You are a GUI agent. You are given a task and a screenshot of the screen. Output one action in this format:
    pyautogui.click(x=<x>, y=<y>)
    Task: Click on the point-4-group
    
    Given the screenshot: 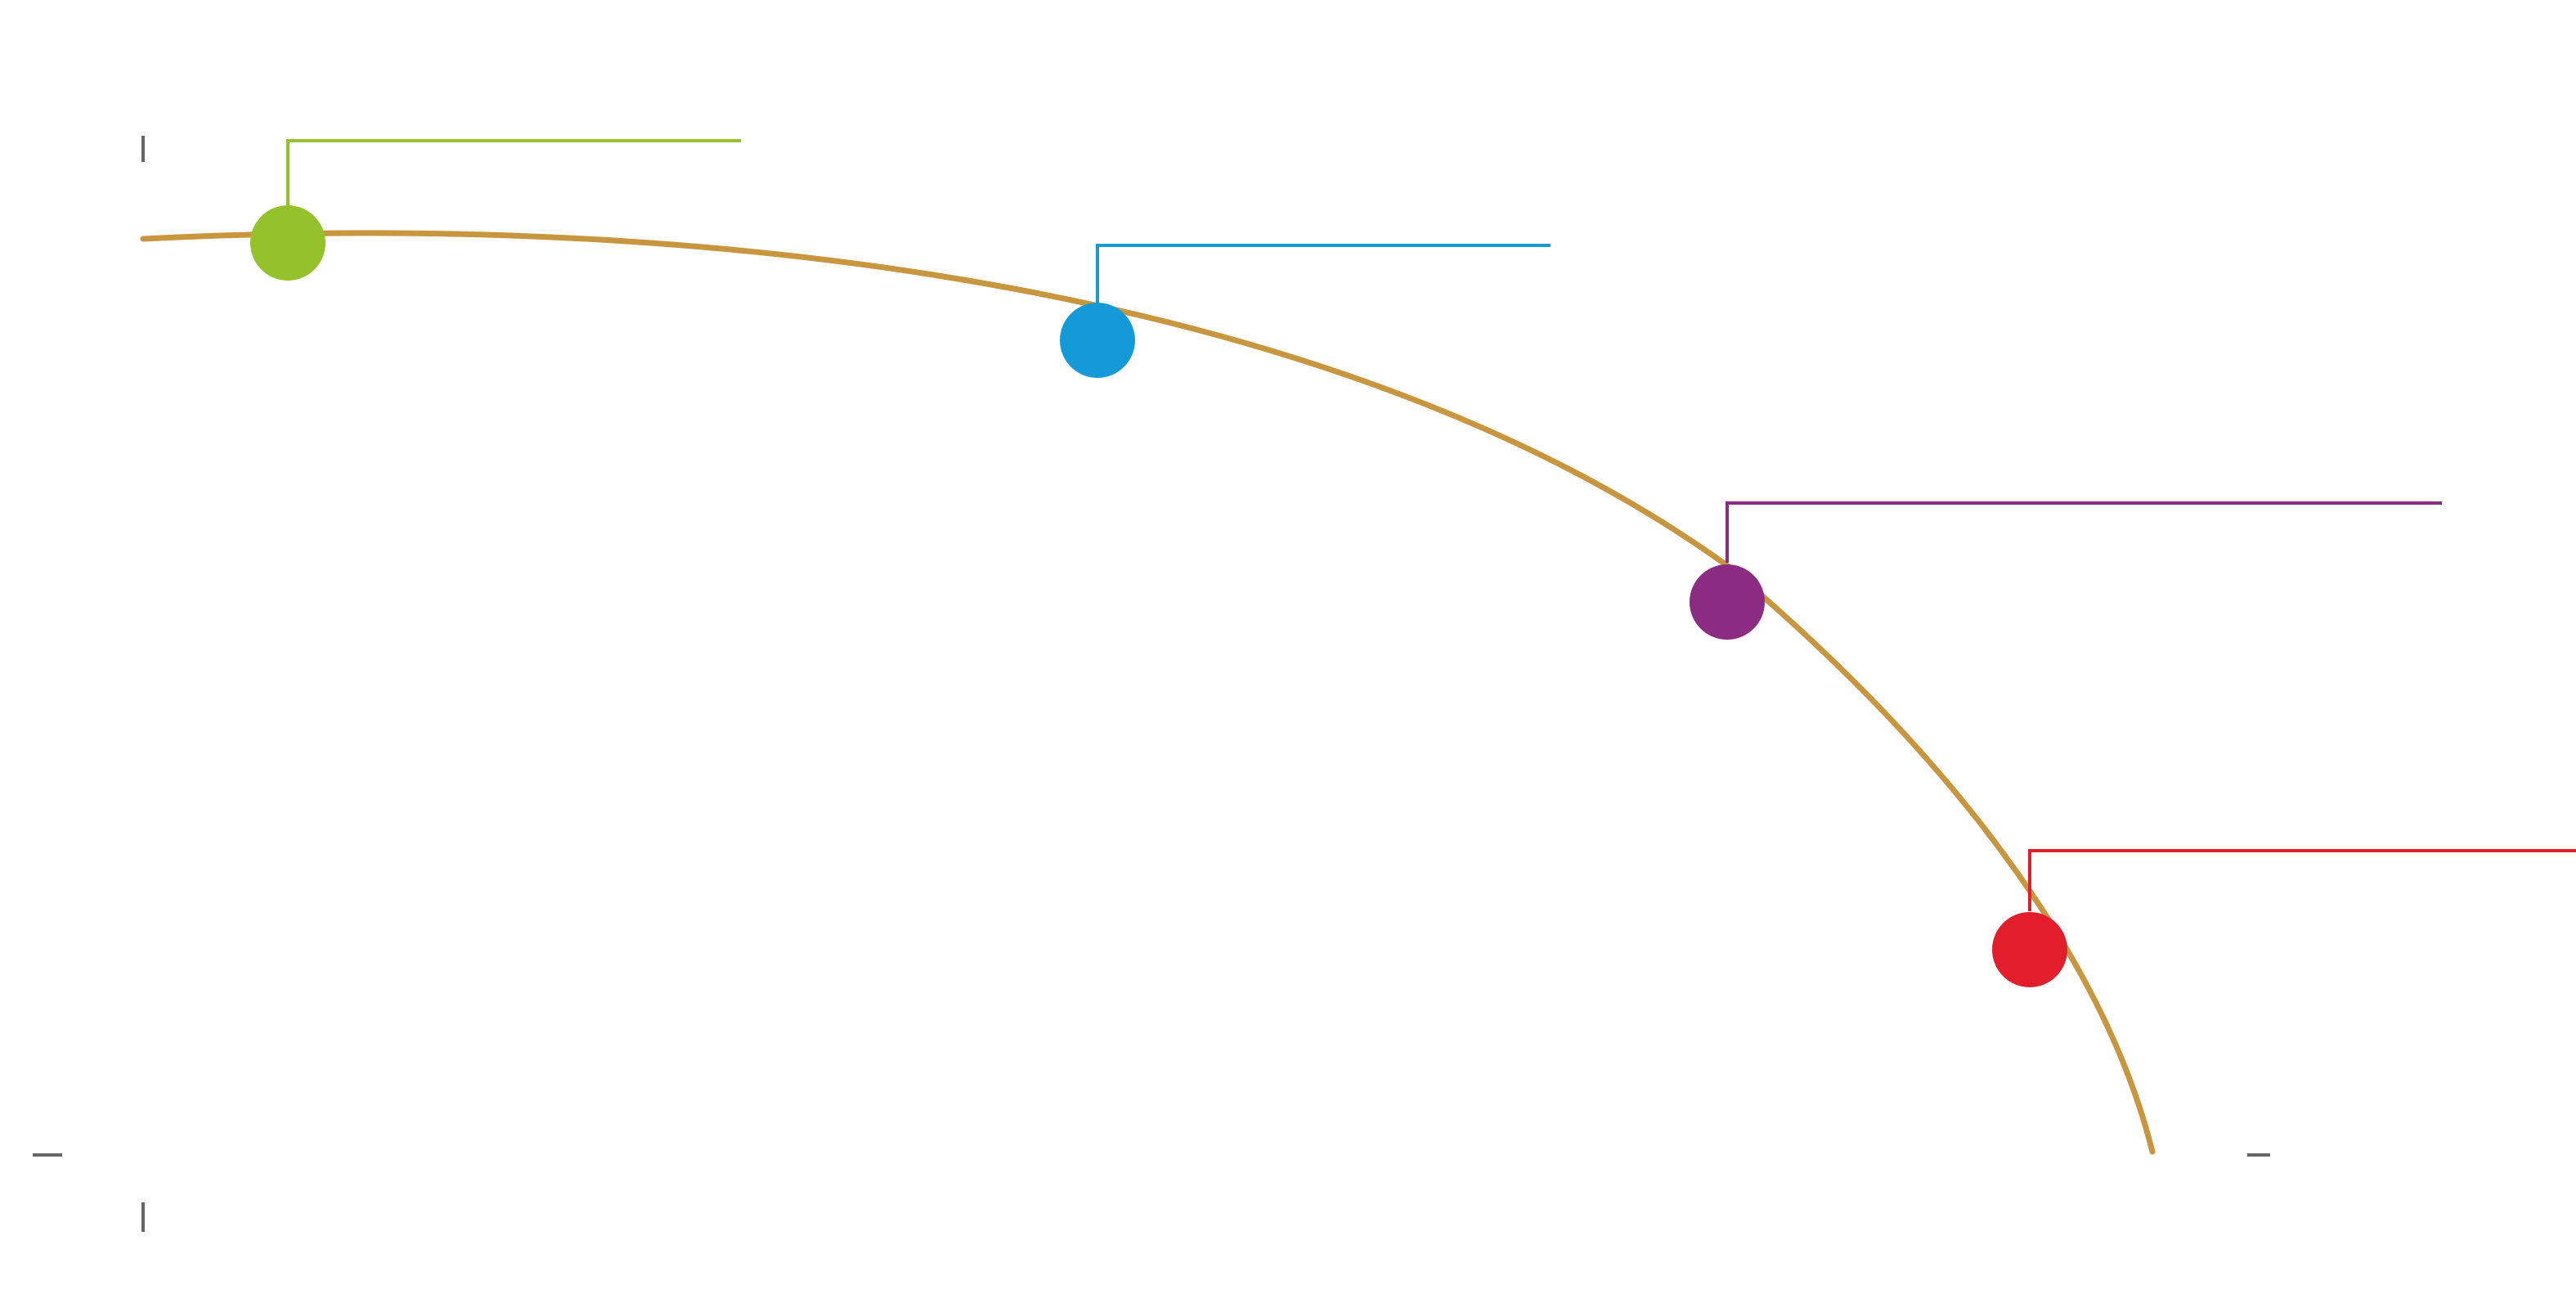 What is the action you would take?
    pyautogui.click(x=2284, y=918)
    